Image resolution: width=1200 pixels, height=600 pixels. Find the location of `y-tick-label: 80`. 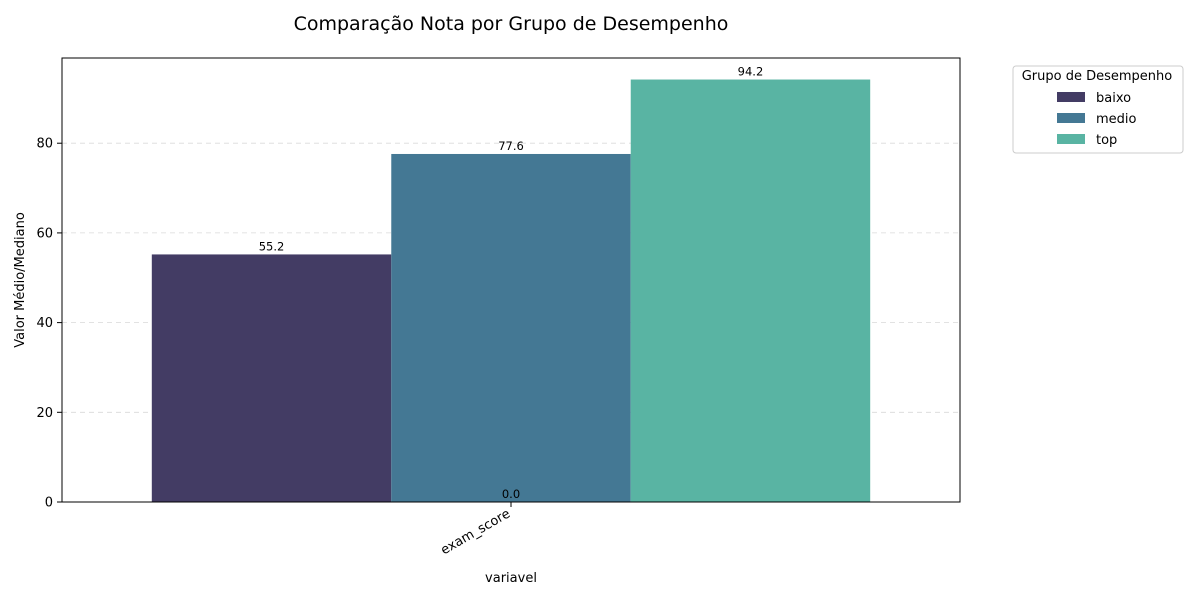

y-tick-label: 80 is located at coordinates (44, 144).